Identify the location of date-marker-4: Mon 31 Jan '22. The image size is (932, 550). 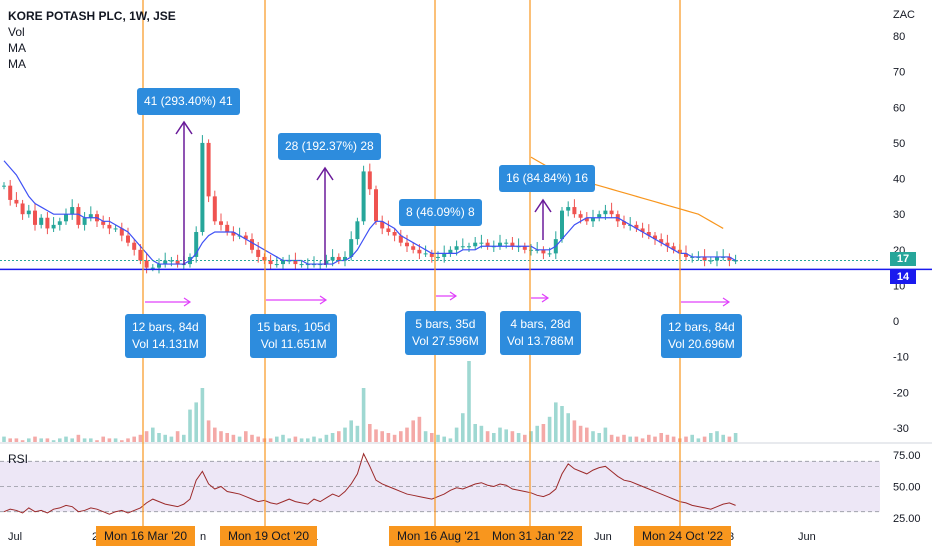
(533, 536).